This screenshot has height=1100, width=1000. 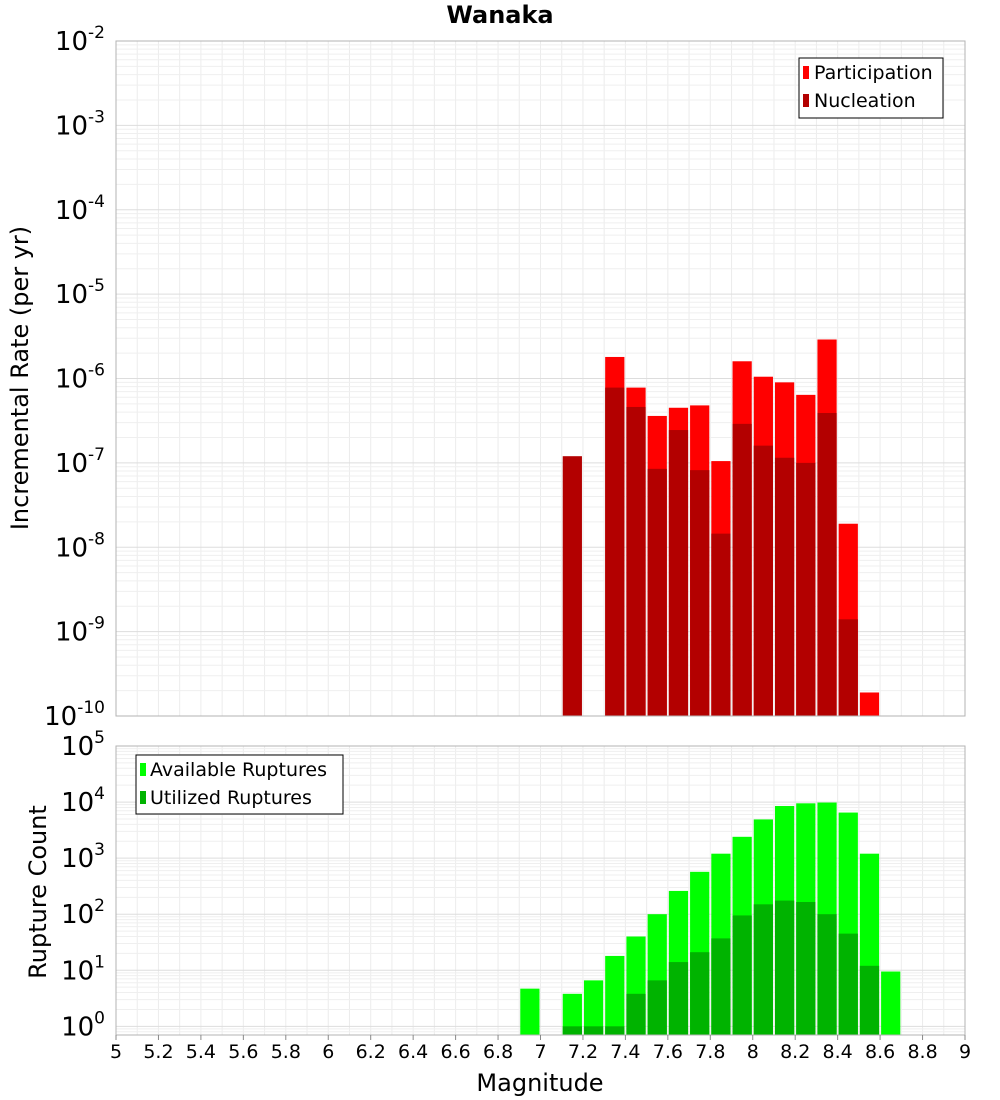 I want to click on nucleation-legend-label: Nucleation, so click(x=865, y=101).